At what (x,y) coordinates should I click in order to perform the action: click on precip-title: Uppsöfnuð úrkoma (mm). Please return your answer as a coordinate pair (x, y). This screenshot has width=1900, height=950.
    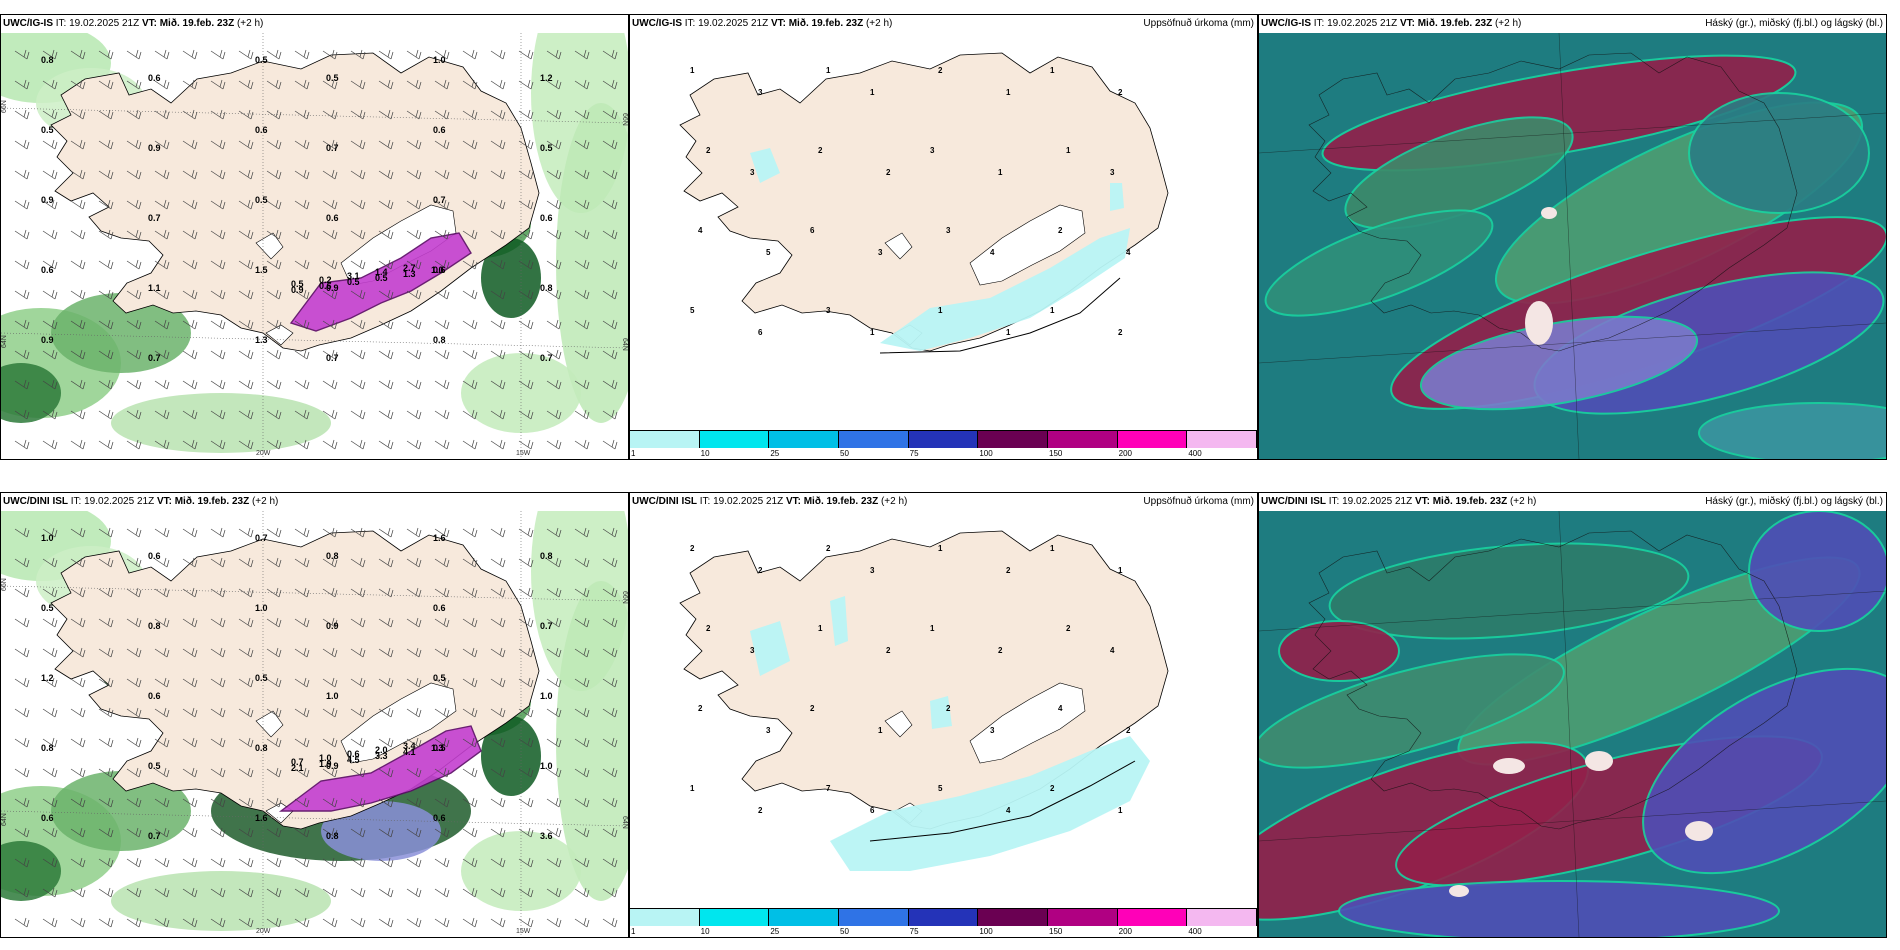
    Looking at the image, I should click on (1198, 501).